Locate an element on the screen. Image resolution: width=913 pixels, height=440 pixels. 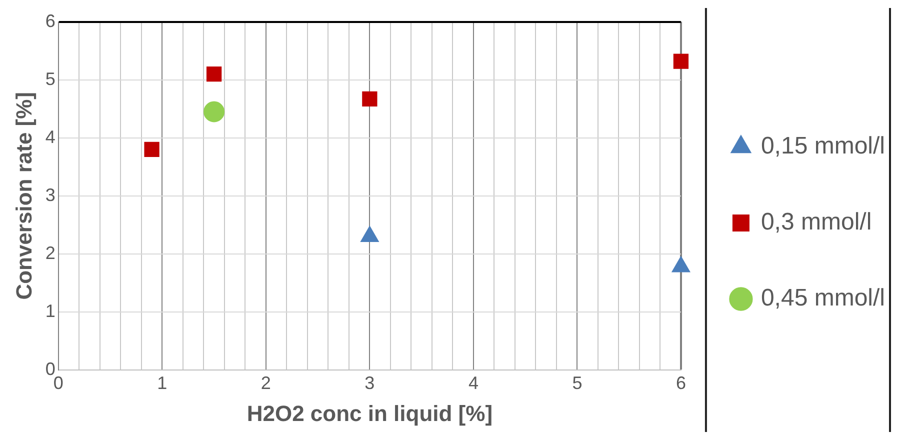
x-tick-label: 5 is located at coordinates (577, 382).